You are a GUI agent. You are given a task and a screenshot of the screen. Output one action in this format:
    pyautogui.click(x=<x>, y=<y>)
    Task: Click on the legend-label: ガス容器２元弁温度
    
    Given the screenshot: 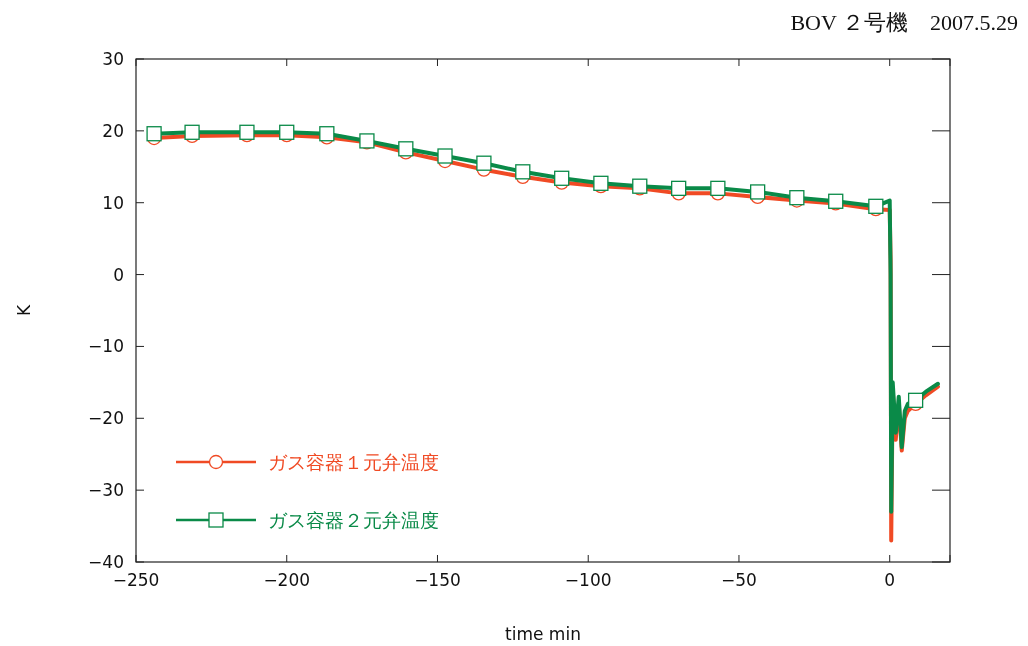 What is the action you would take?
    pyautogui.click(x=353, y=520)
    